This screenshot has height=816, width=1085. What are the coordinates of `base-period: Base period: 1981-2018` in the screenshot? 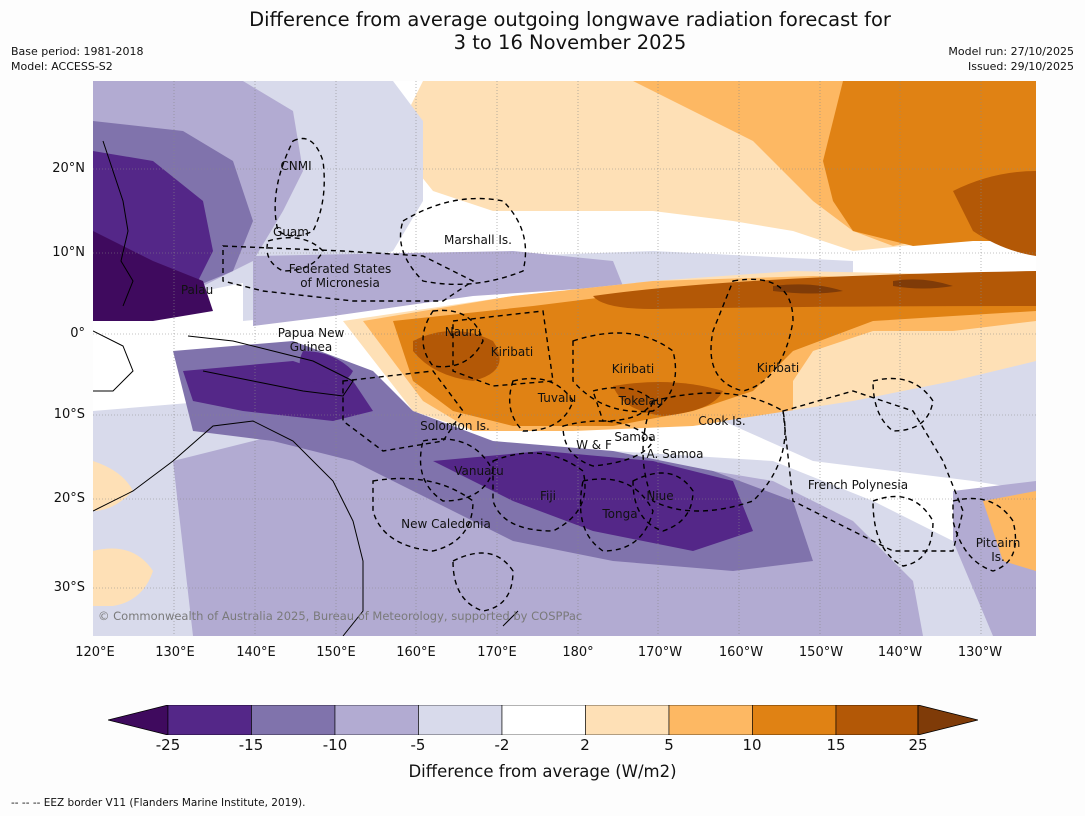 It's located at (77, 51).